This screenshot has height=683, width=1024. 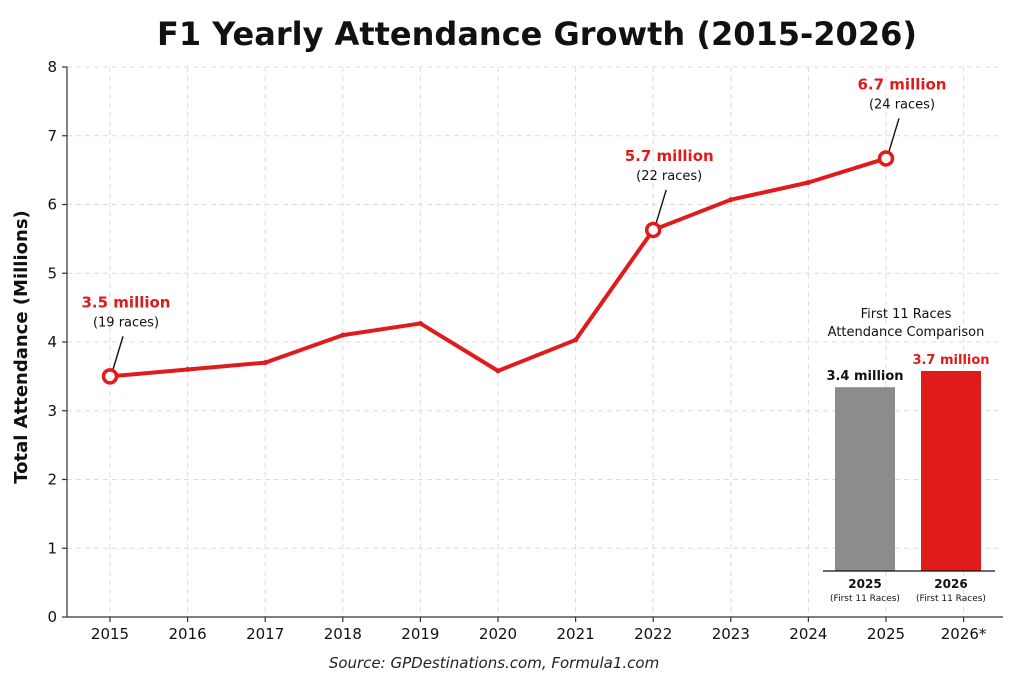 What do you see at coordinates (188, 634) in the screenshot?
I see `x-tick-label: 2016` at bounding box center [188, 634].